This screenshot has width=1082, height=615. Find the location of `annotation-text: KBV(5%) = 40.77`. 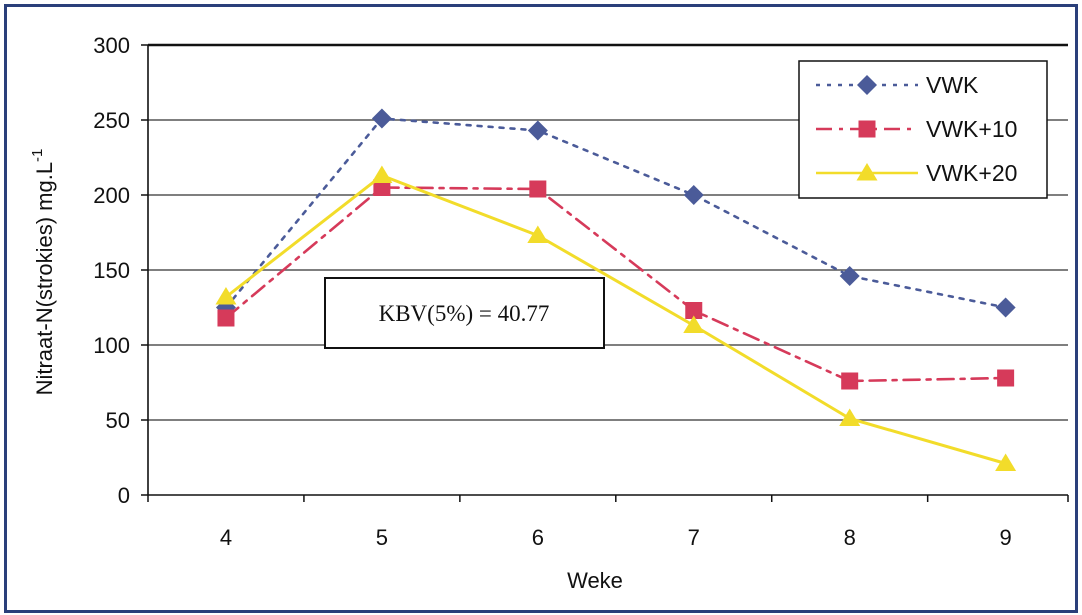

annotation-text: KBV(5%) = 40.77 is located at coordinates (464, 313).